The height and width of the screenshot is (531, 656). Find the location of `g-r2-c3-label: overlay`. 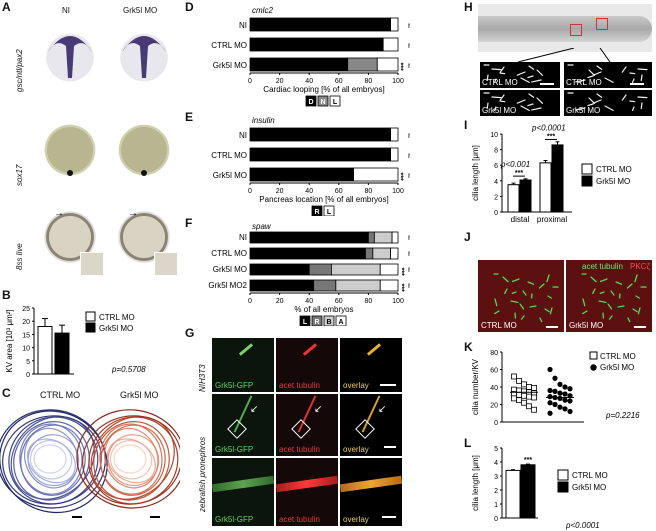

g-r2-c3-label: overlay is located at coordinates (356, 449).